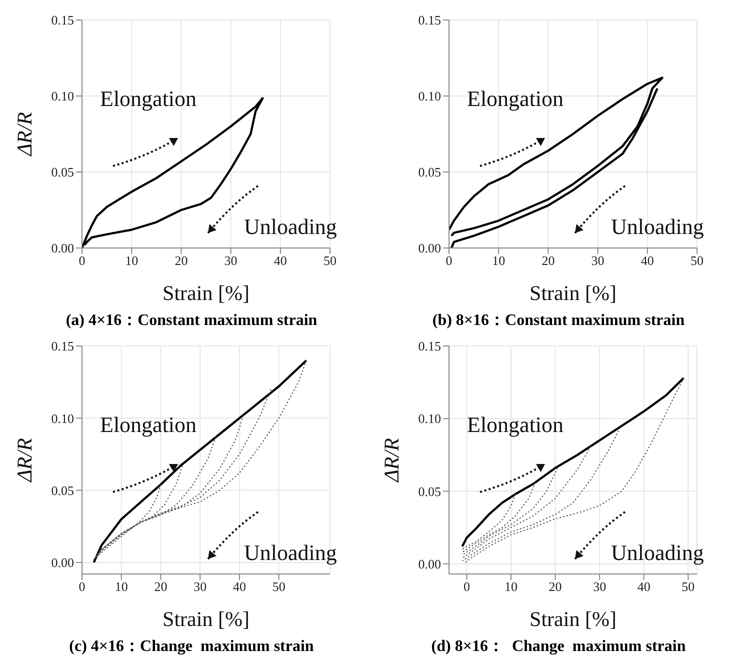  What do you see at coordinates (191, 647) in the screenshot?
I see `text: (c) 4×16：Change maximum strain` at bounding box center [191, 647].